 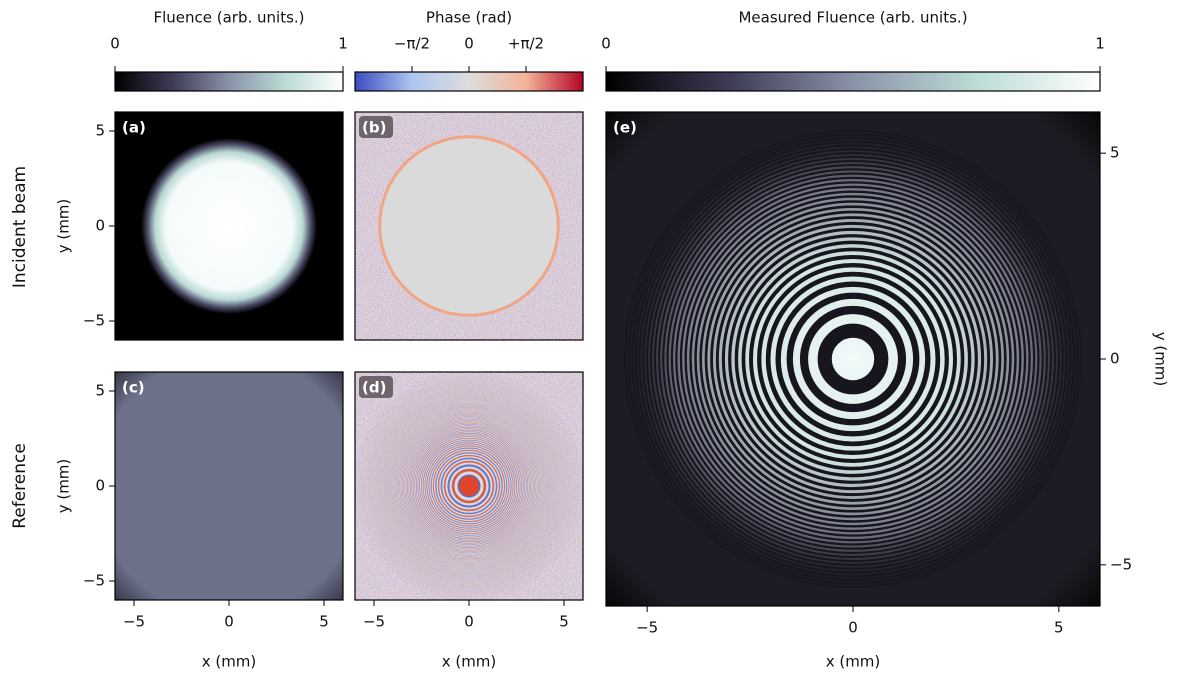 I want to click on tick-label: +π/2, so click(x=526, y=44).